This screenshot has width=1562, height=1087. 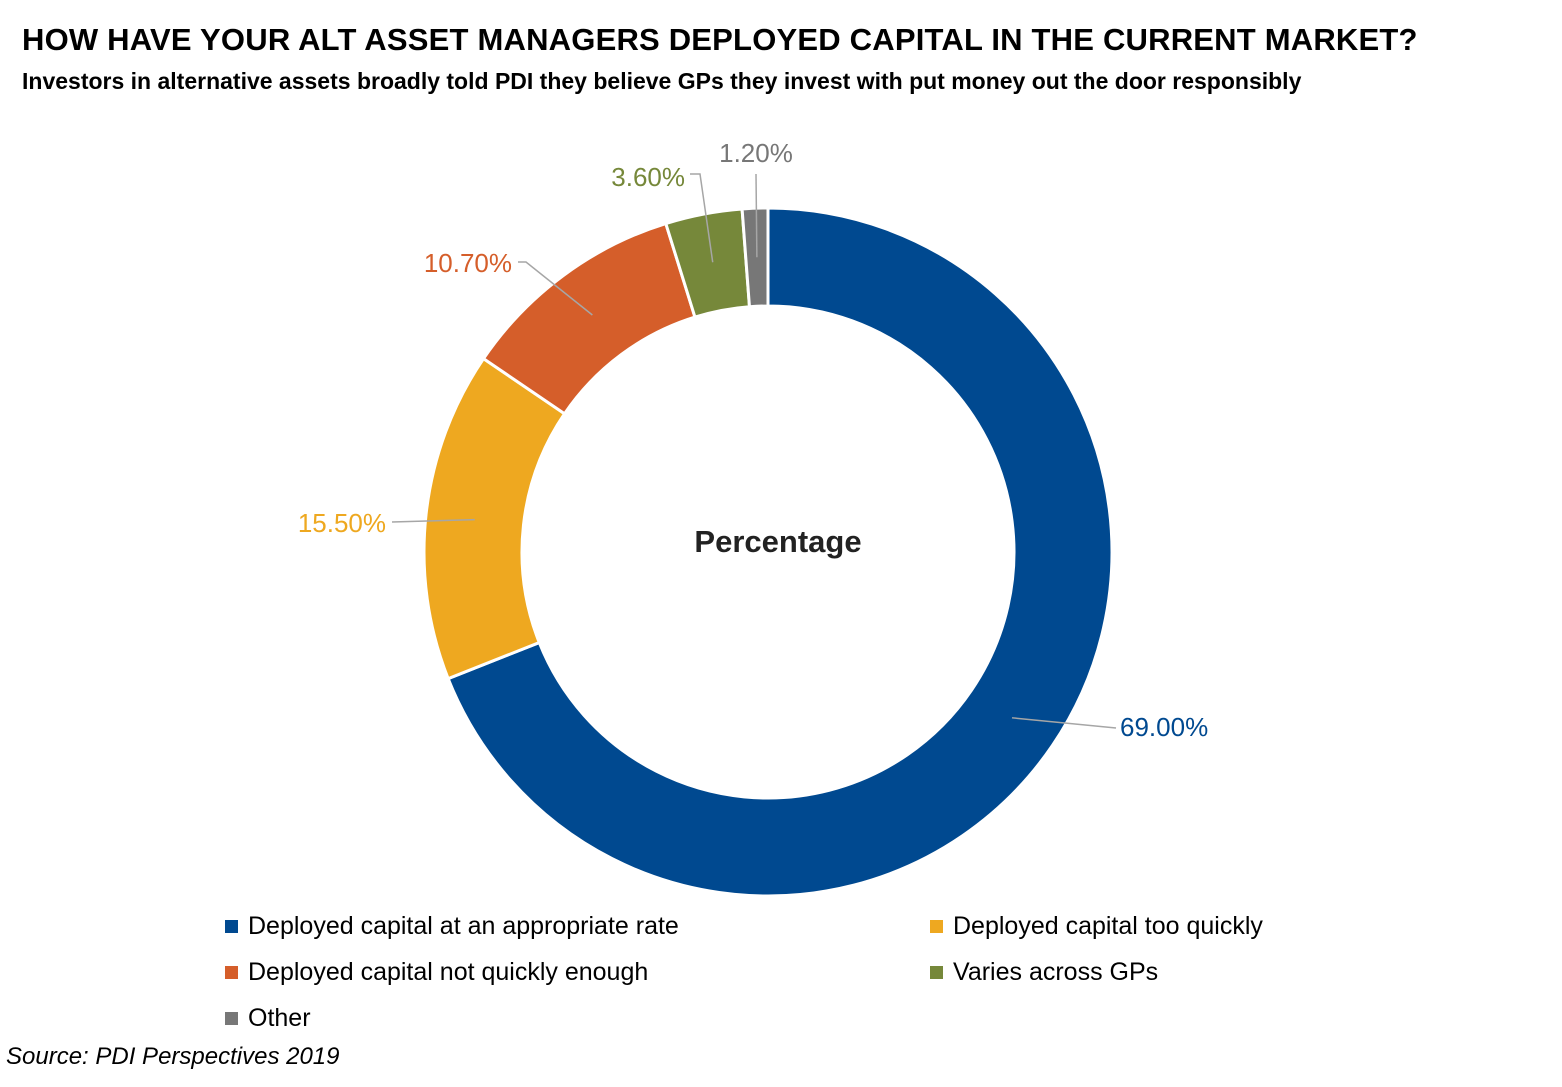 I want to click on legend-label: Deployed capital too quickly, so click(x=1108, y=926).